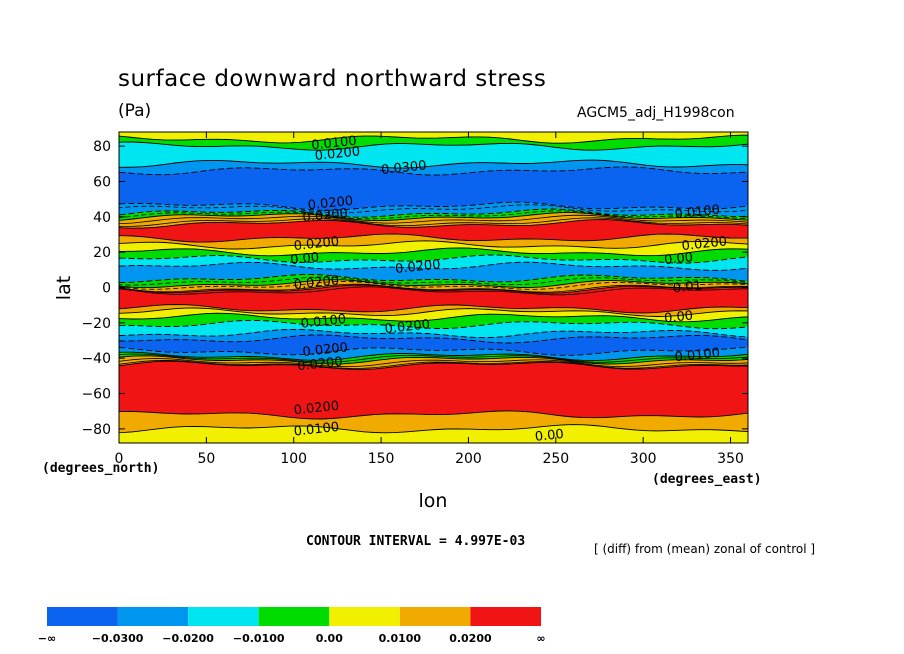 The height and width of the screenshot is (654, 904). What do you see at coordinates (540, 638) in the screenshot?
I see `colorbar-label: ∞` at bounding box center [540, 638].